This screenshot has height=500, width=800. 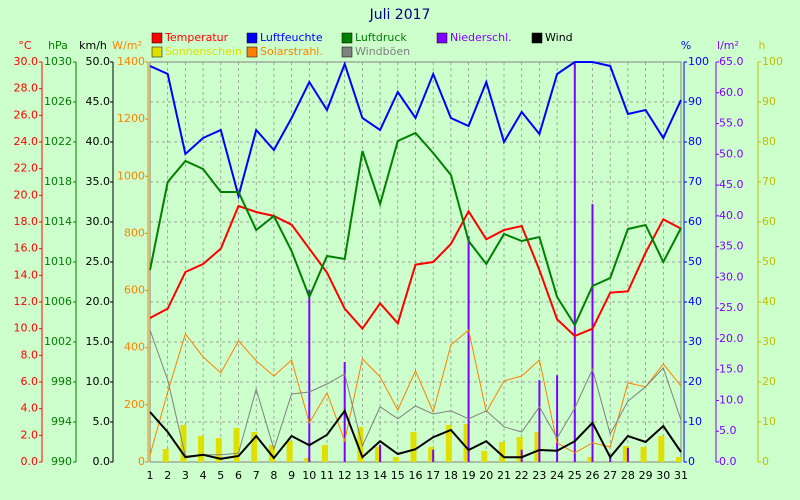 What do you see at coordinates (681, 475) in the screenshot?
I see `x-tick-label: 31` at bounding box center [681, 475].